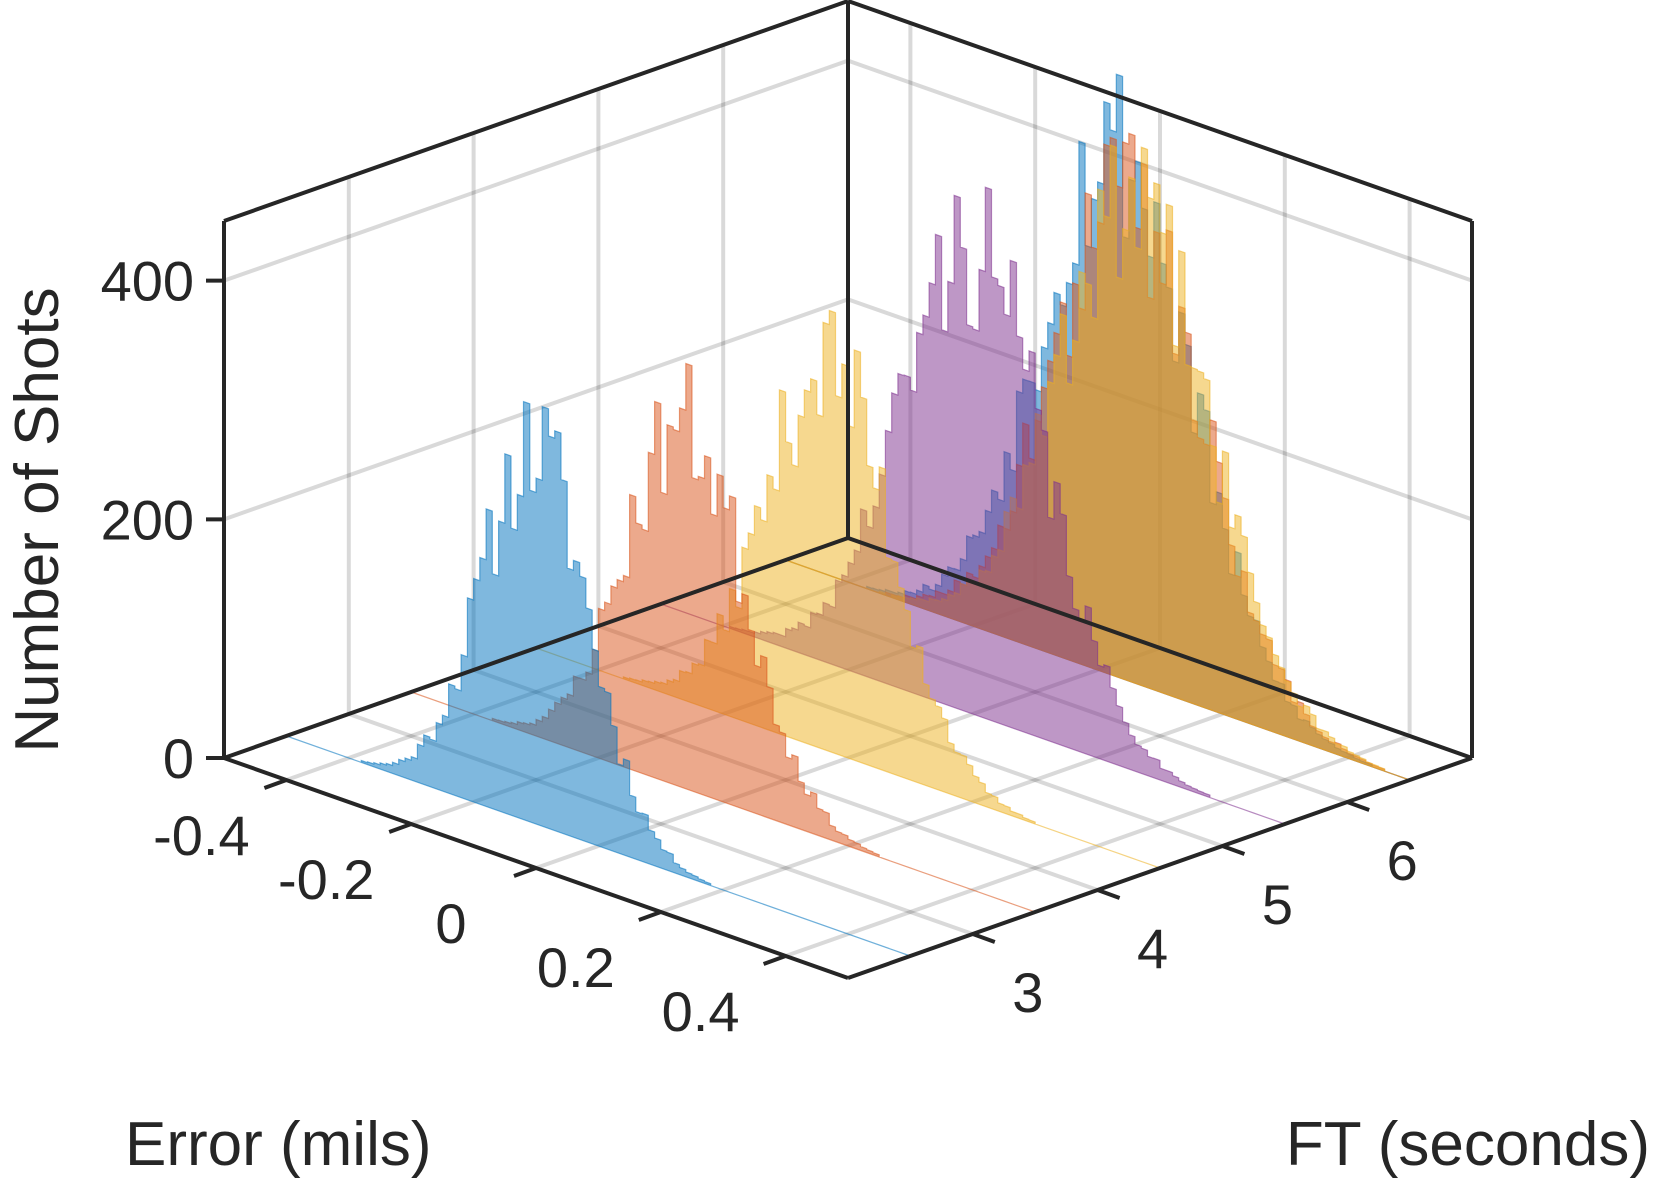 This screenshot has width=1661, height=1185. Describe the element at coordinates (1027, 992) in the screenshot. I see `y-tick-label: 3` at that location.